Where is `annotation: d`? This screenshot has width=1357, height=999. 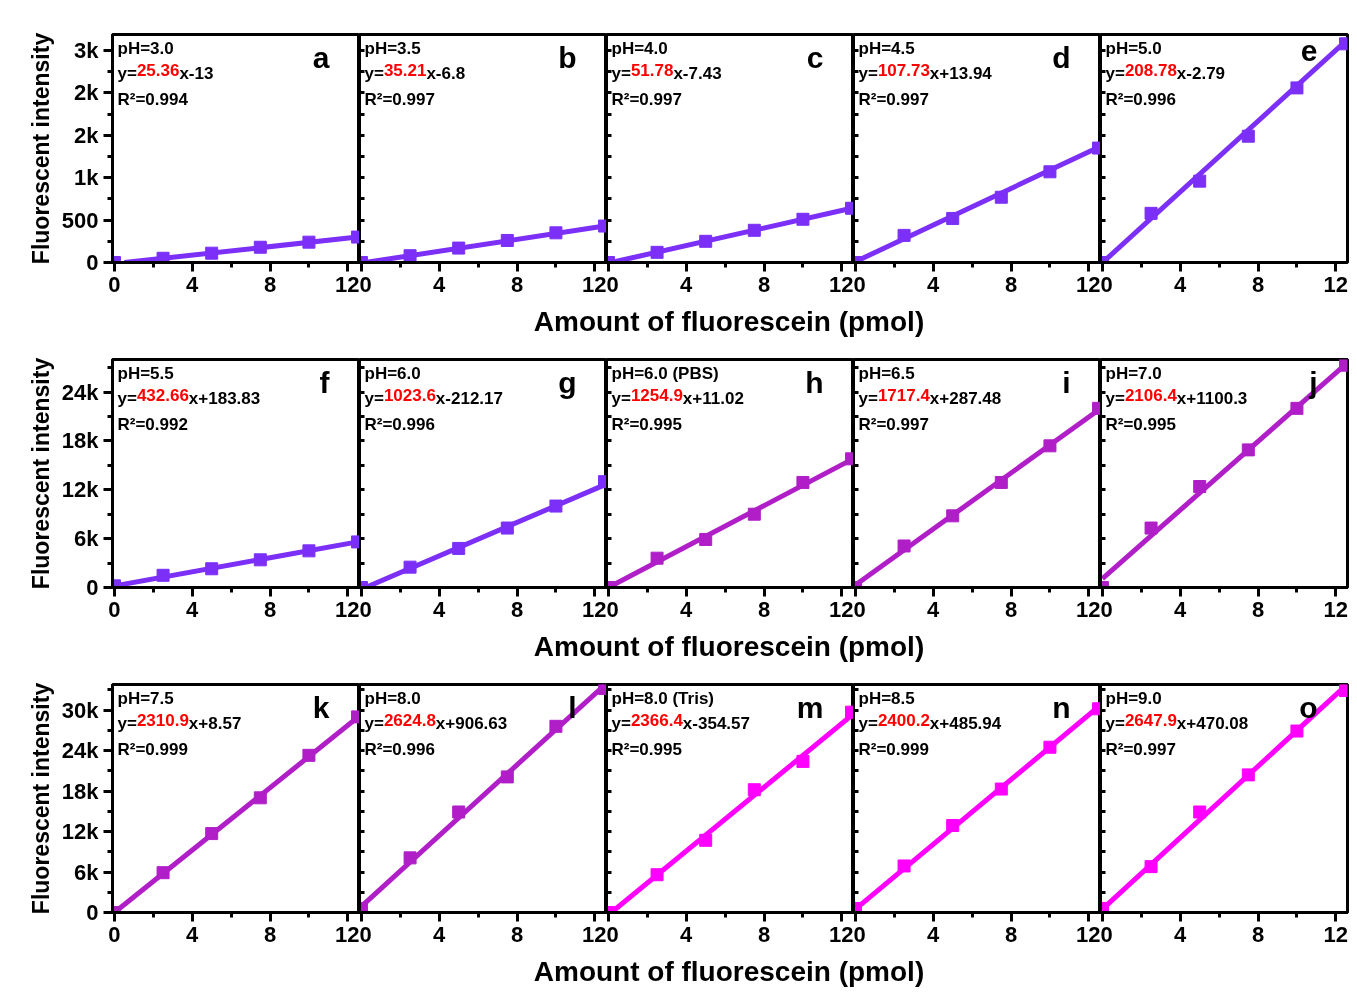 annotation: d is located at coordinates (1061, 57).